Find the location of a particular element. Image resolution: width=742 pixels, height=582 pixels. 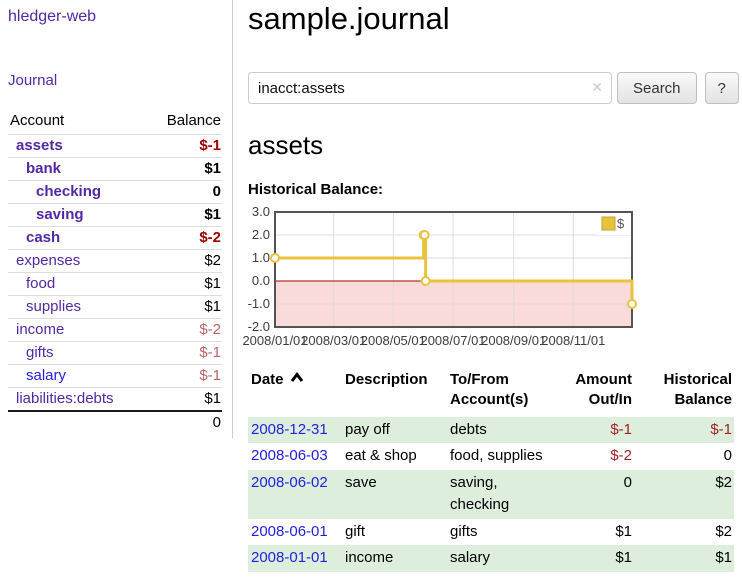

sidebar-account-link: gifts is located at coordinates (40, 352).